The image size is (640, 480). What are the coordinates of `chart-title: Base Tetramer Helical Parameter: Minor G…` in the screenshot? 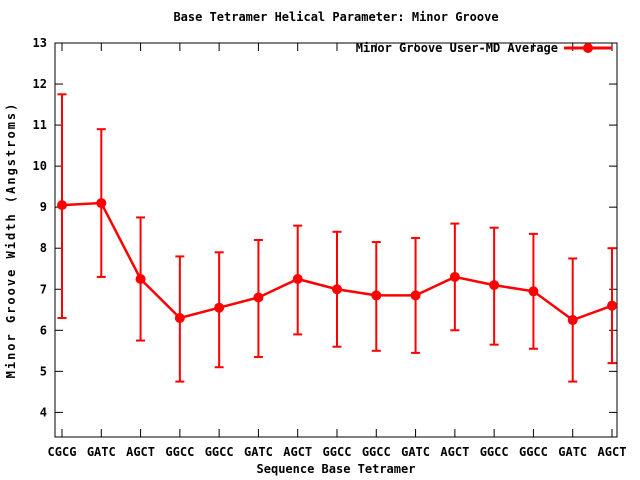 It's located at (335, 17).